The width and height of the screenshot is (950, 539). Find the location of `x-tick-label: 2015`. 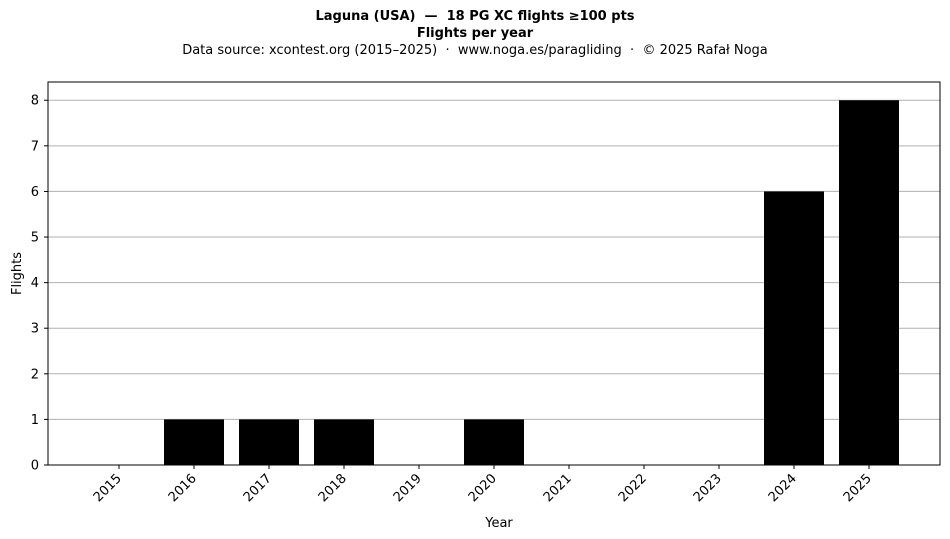

x-tick-label: 2015 is located at coordinates (108, 488).